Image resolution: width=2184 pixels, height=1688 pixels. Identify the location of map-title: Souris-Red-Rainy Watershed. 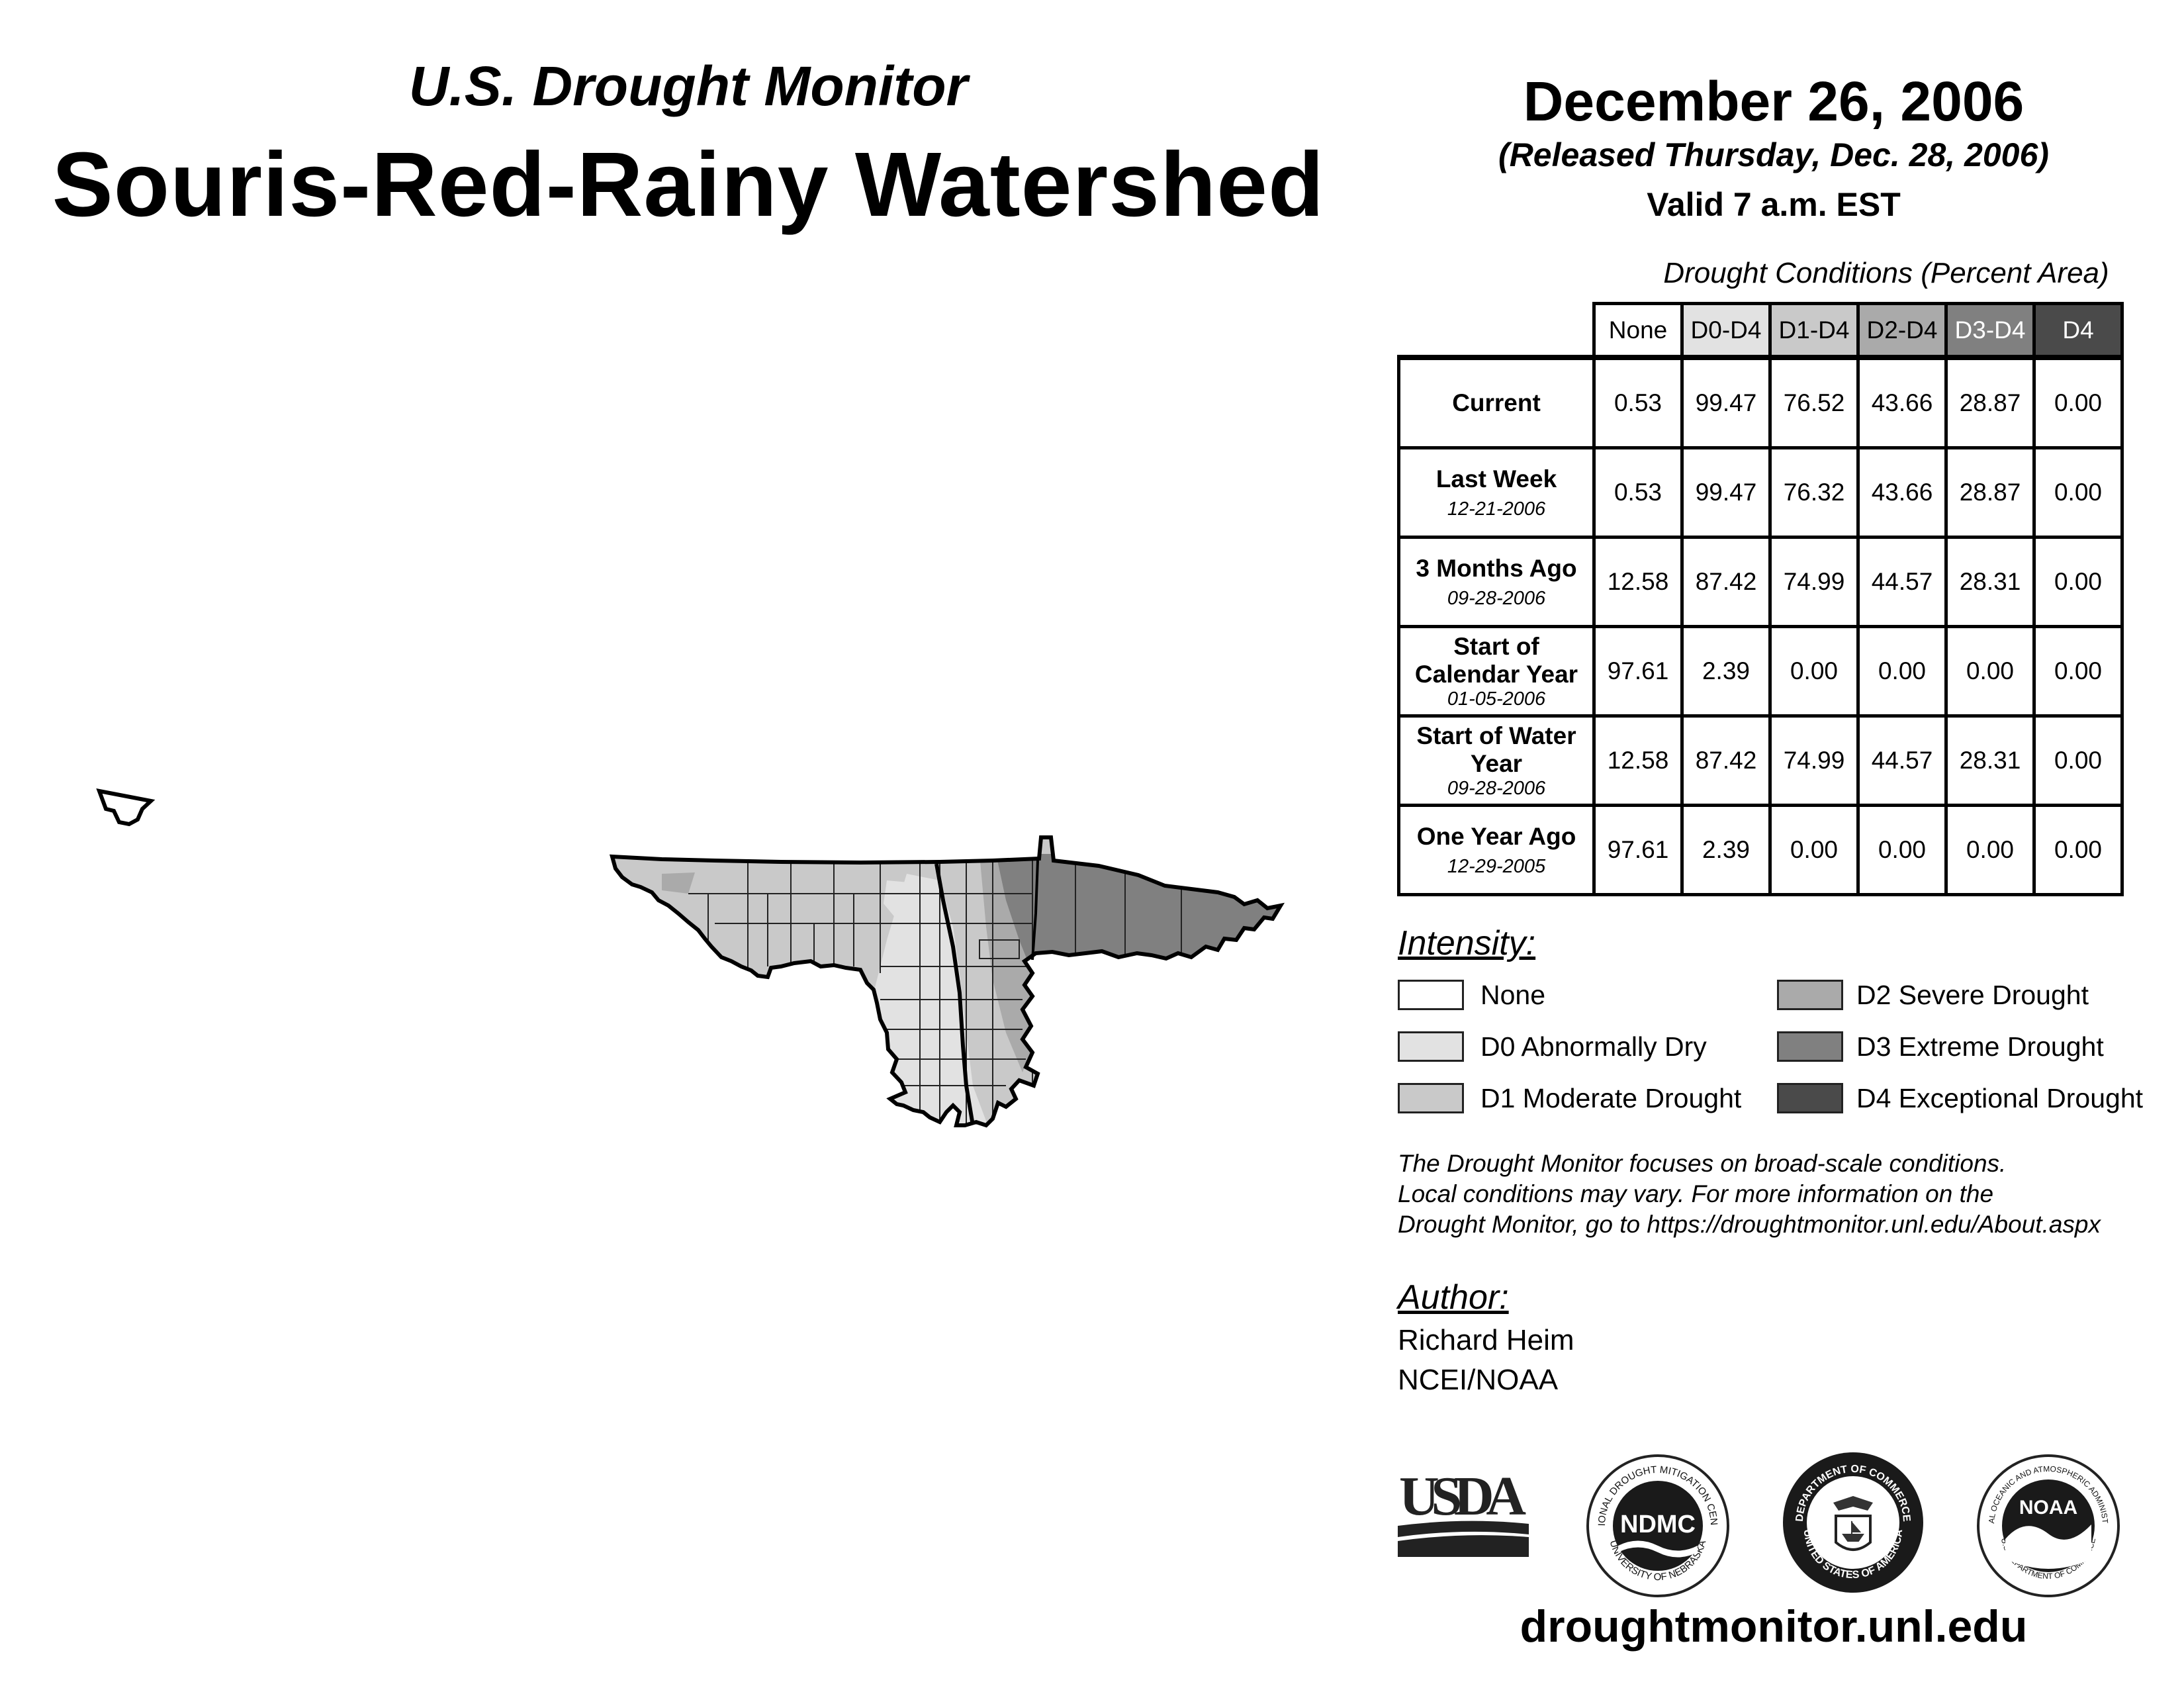
(688, 185).